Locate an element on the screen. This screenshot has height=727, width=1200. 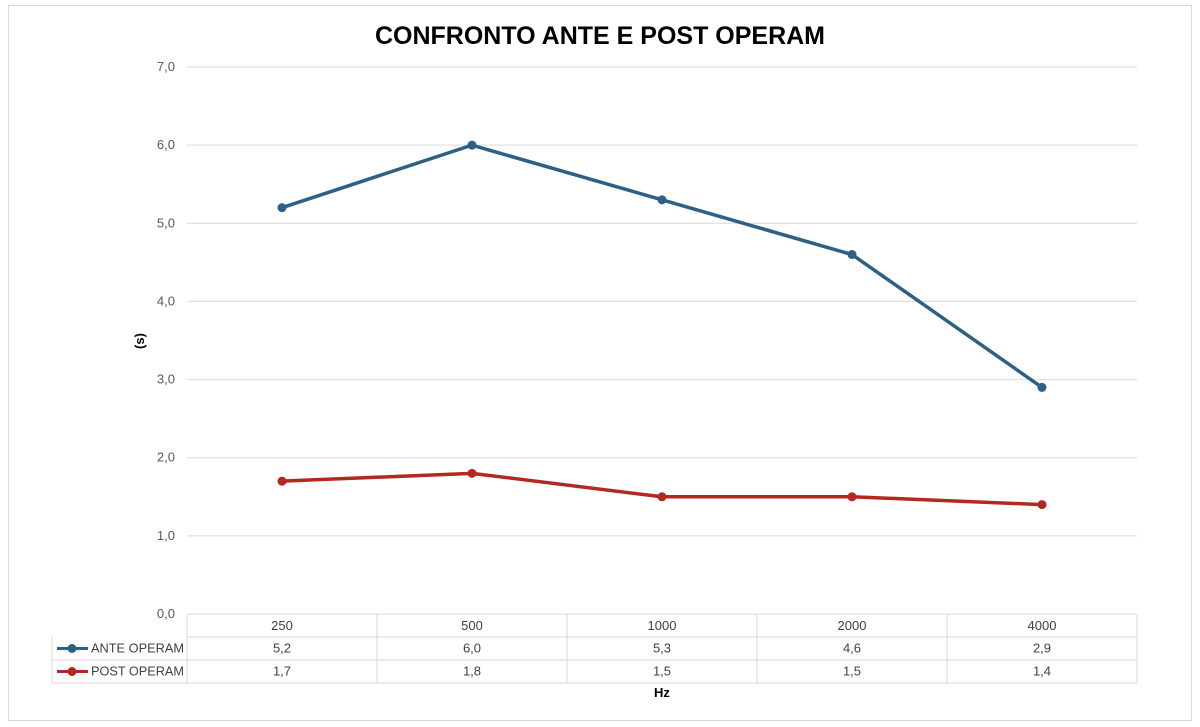
legend-label: POST OPERAM is located at coordinates (137, 671).